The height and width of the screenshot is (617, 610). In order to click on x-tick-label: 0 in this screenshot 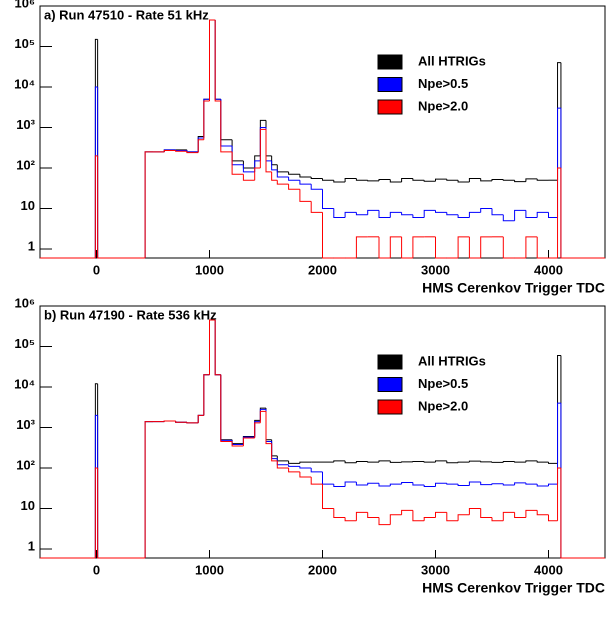, I will do `click(96, 569)`.